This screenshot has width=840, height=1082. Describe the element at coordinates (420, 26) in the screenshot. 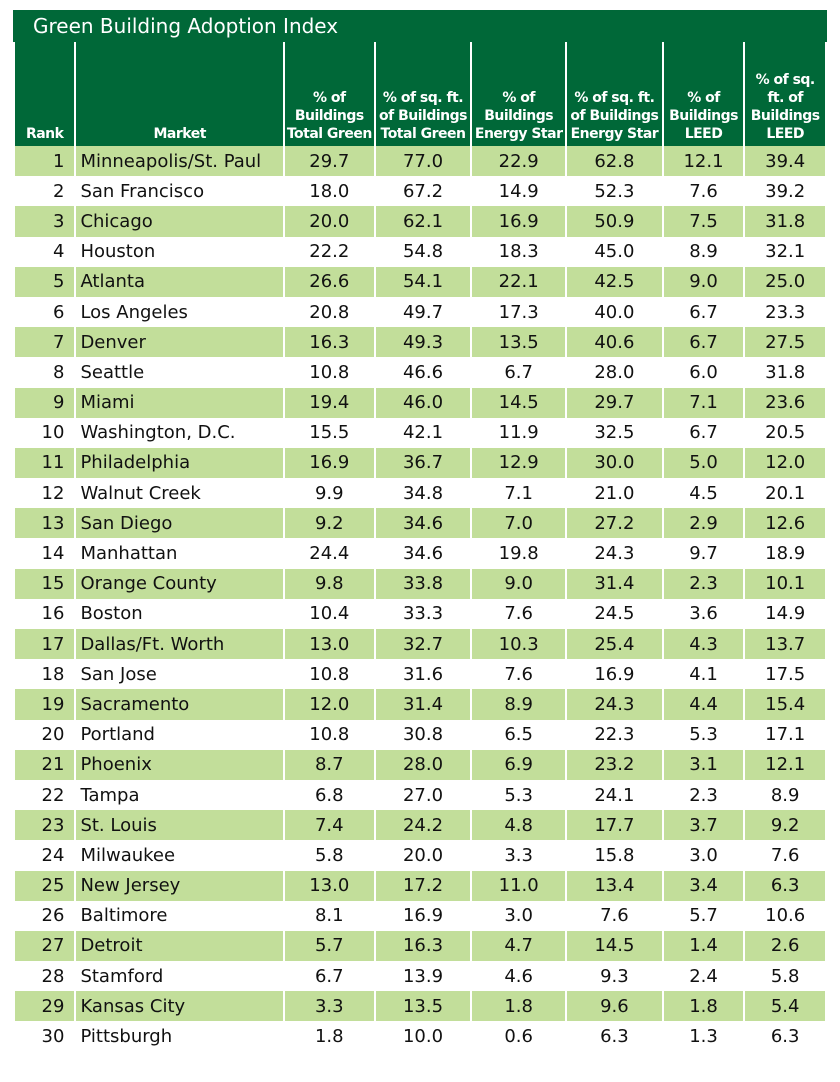

I see `table-title: Green Building Adoption Index` at that location.